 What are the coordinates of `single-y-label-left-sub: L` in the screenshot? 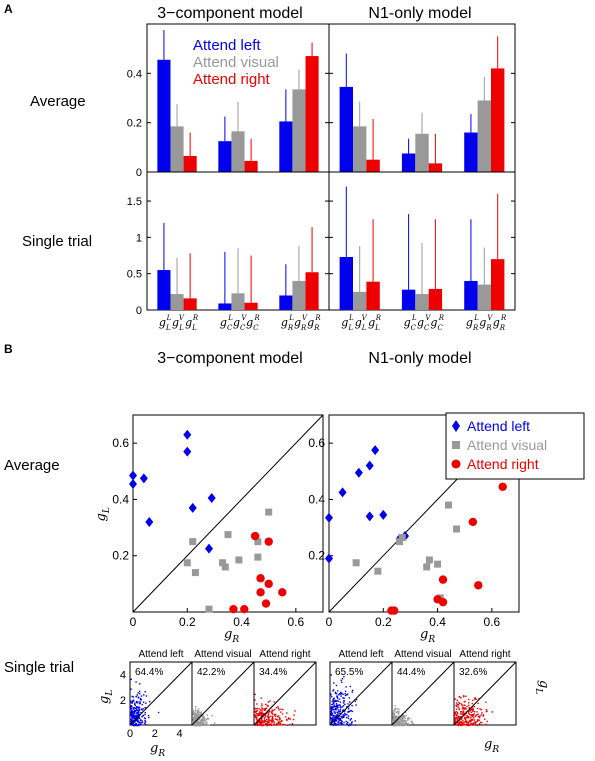 It's located at (110, 693).